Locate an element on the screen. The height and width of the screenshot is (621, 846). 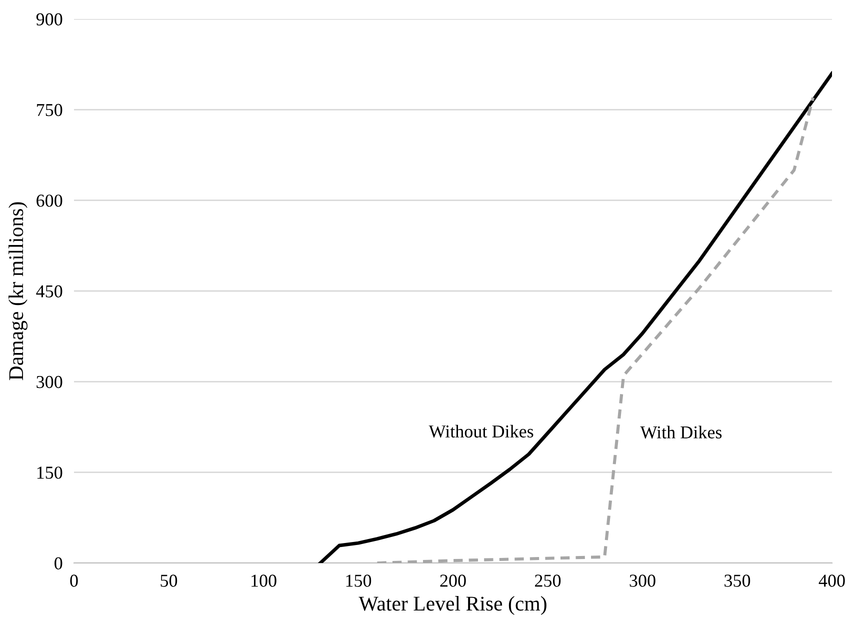
x-tick-label: 50 is located at coordinates (169, 580).